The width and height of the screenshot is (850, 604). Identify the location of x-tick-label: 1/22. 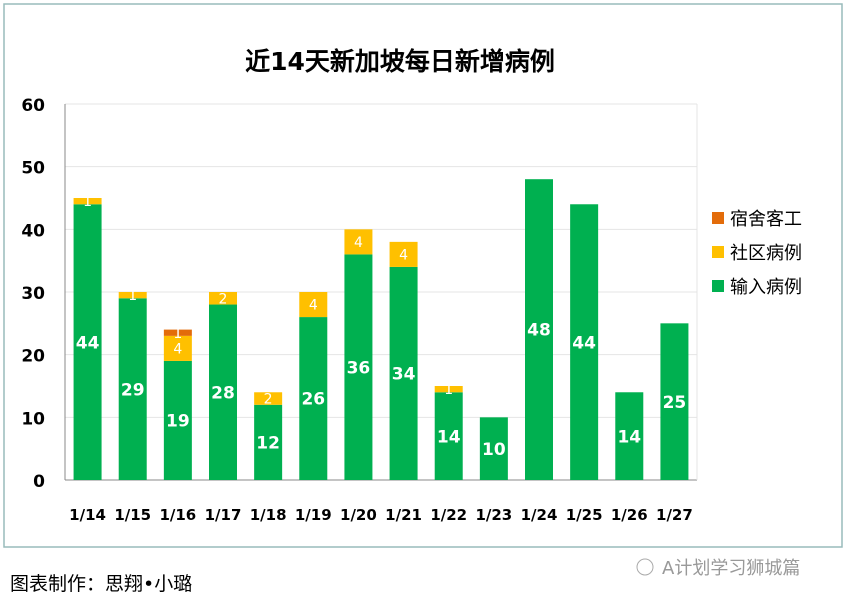
(448, 515).